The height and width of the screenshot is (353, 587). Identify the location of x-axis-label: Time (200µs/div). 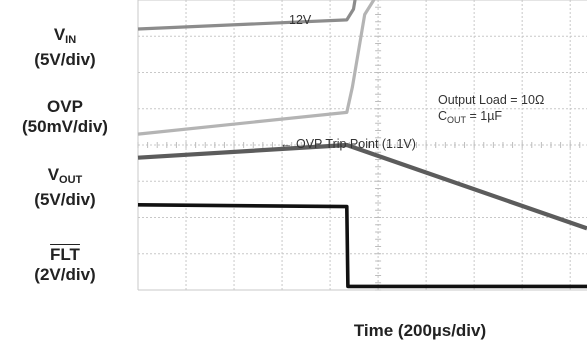
(420, 330).